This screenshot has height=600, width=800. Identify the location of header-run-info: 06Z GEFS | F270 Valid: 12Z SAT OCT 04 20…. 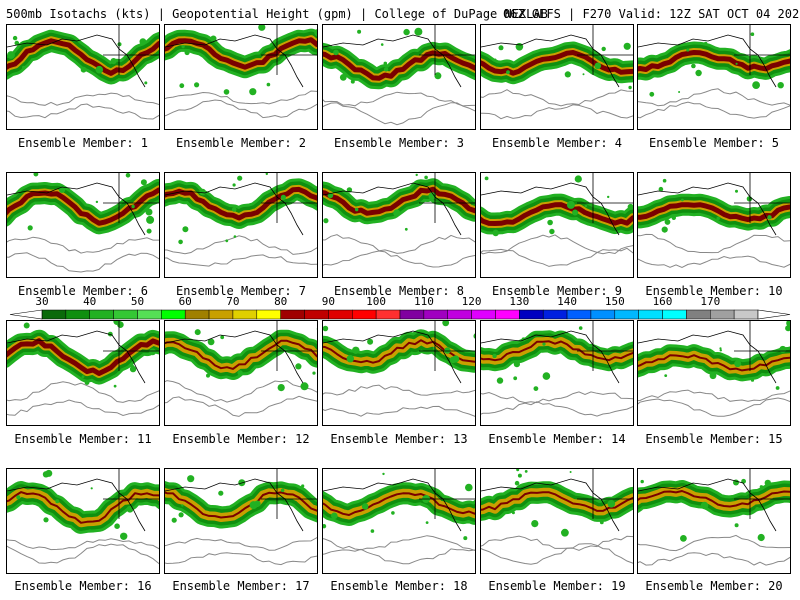
(651, 14).